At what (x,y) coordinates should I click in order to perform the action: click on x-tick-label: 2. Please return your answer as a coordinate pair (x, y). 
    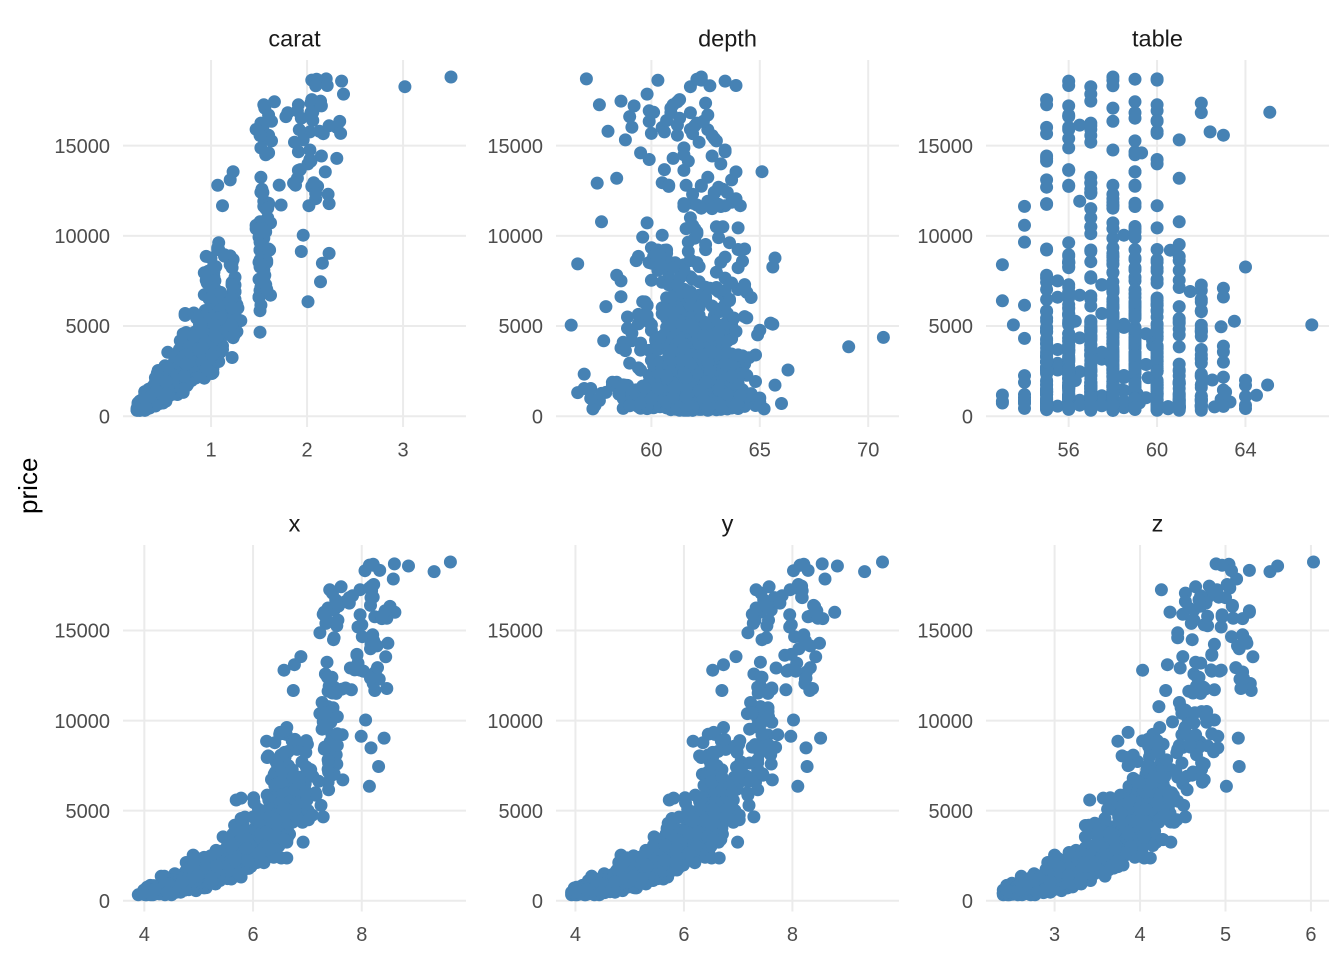
    Looking at the image, I should click on (306, 451).